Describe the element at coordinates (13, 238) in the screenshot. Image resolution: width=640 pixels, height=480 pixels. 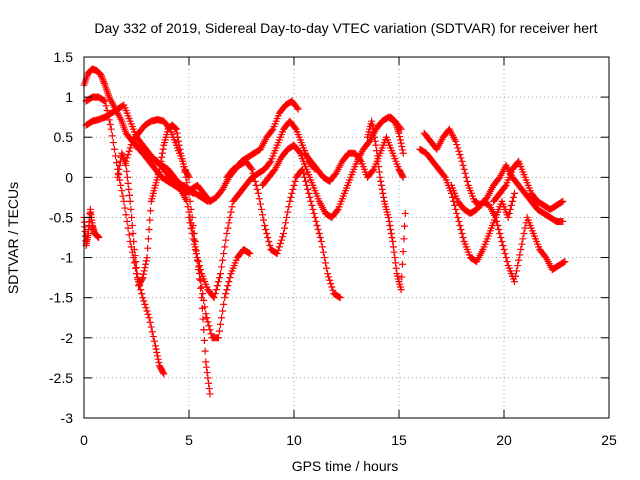
I see `y-axis-label: SDTVAR / TECUs` at that location.